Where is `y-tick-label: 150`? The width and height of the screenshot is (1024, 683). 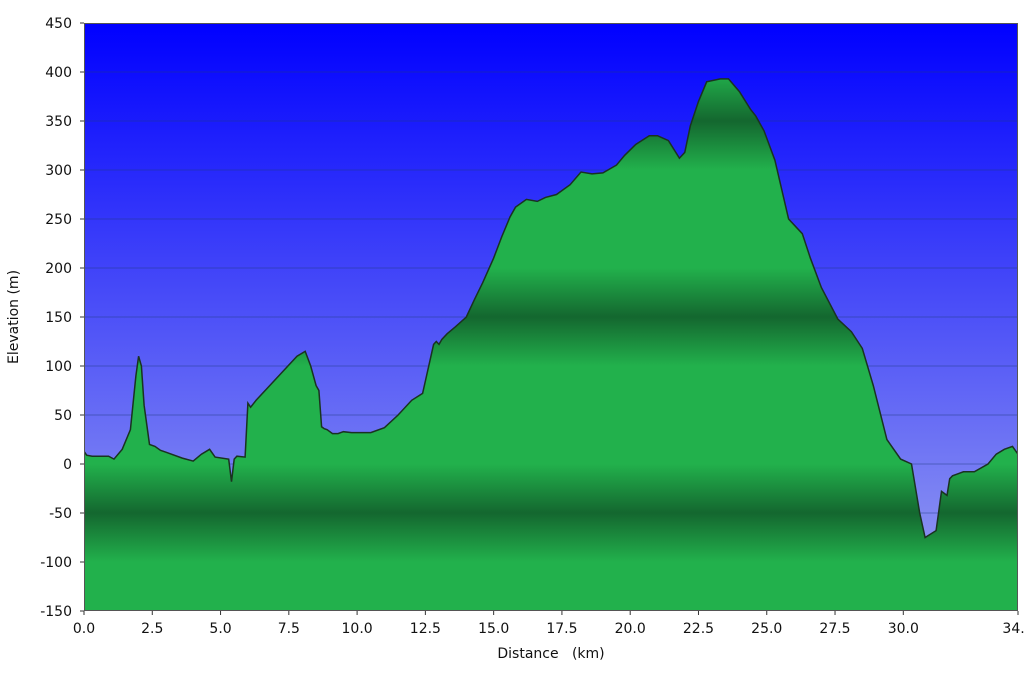
y-tick-label: 150 is located at coordinates (58, 318).